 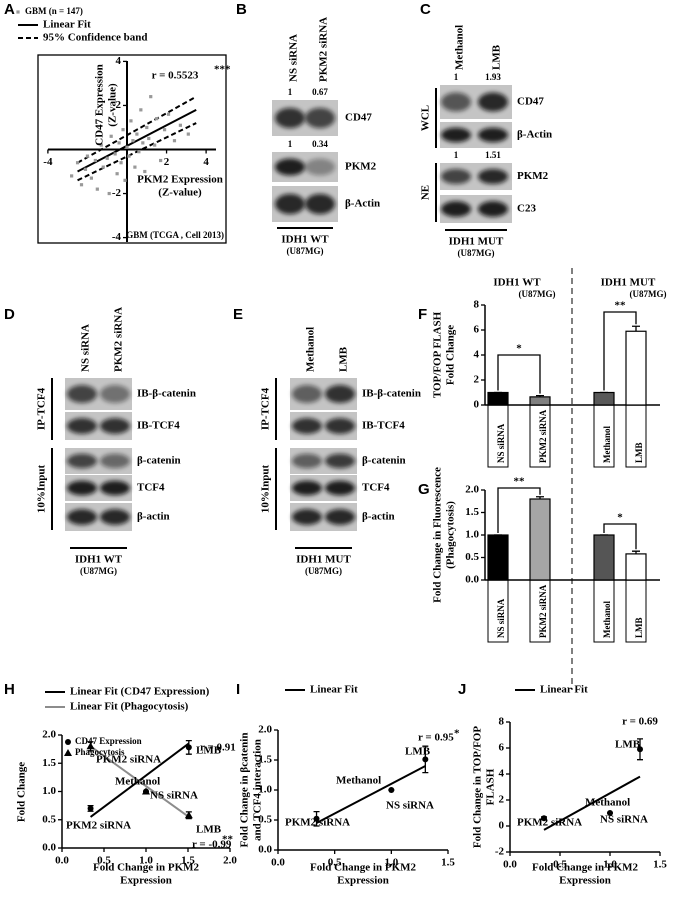 I want to click on lane-label: NS siRNA, so click(x=294, y=58).